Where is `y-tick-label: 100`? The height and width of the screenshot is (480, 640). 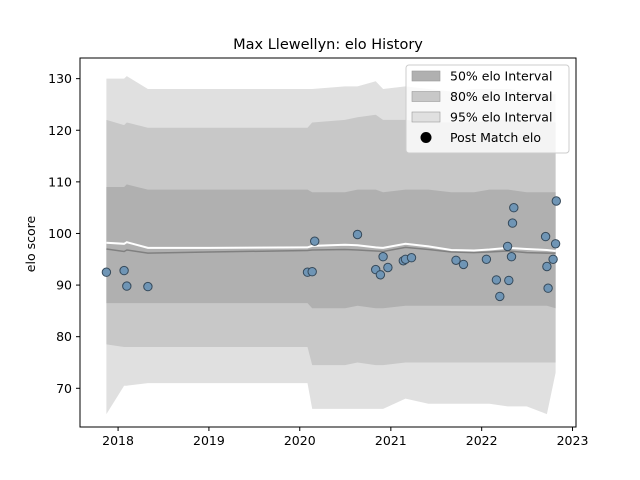 y-tick-label: 100 is located at coordinates (60, 233).